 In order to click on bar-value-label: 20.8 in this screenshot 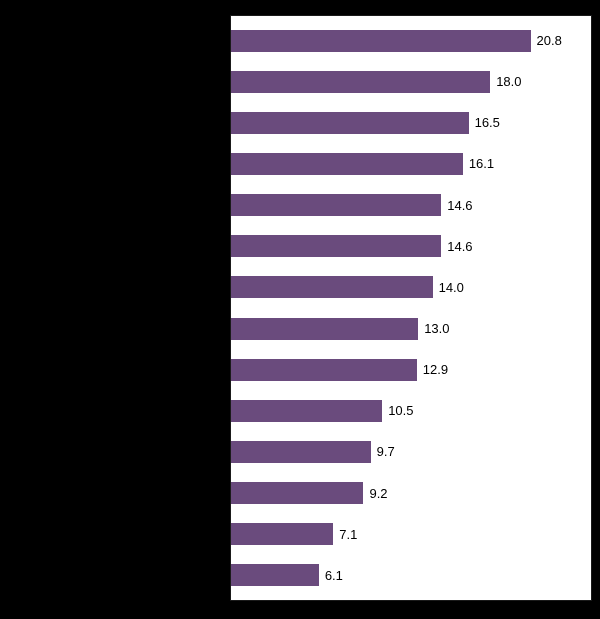, I will do `click(549, 41)`.